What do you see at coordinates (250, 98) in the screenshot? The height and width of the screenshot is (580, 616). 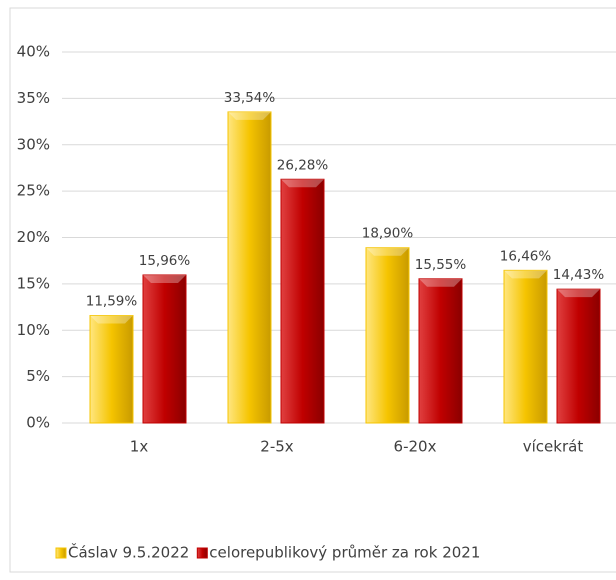 I see `value-label: 33,54%` at bounding box center [250, 98].